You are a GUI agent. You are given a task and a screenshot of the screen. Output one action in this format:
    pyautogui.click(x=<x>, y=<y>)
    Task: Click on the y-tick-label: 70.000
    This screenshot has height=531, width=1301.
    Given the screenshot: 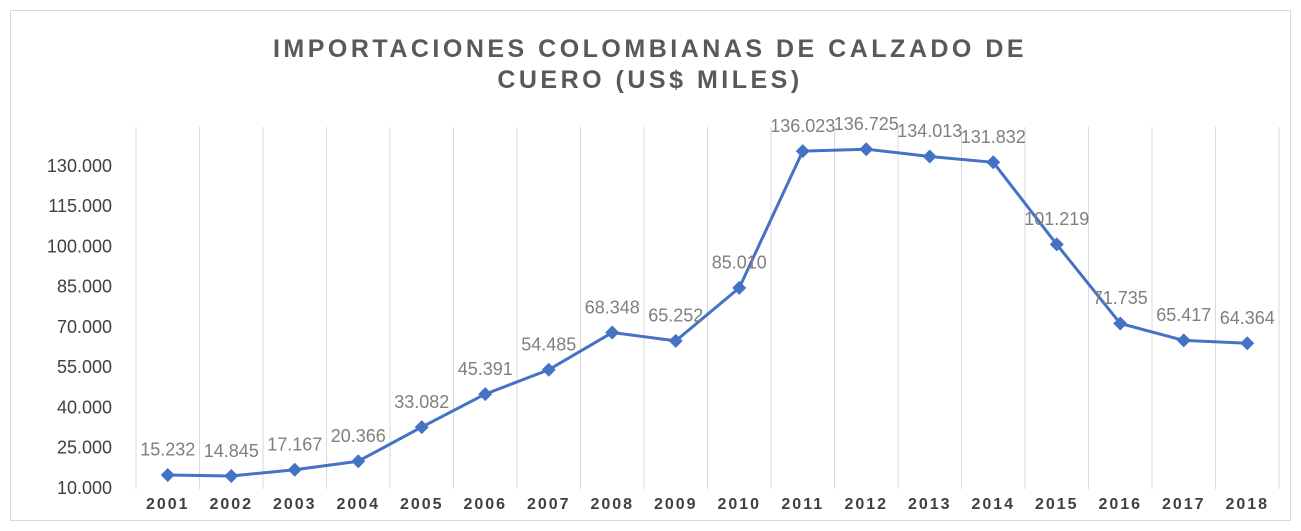 What is the action you would take?
    pyautogui.click(x=84, y=327)
    